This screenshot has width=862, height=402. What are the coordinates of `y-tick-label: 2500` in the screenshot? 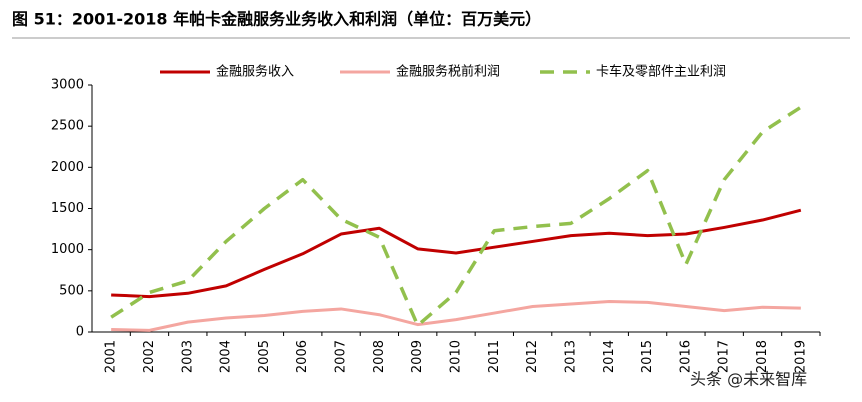 It's located at (67, 126).